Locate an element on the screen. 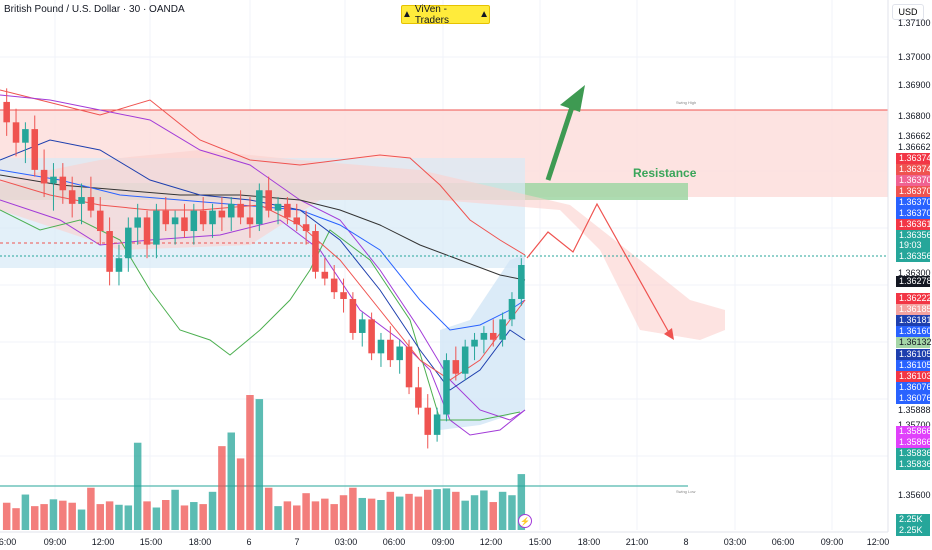  bolt-icon: ⚡ is located at coordinates (525, 521).